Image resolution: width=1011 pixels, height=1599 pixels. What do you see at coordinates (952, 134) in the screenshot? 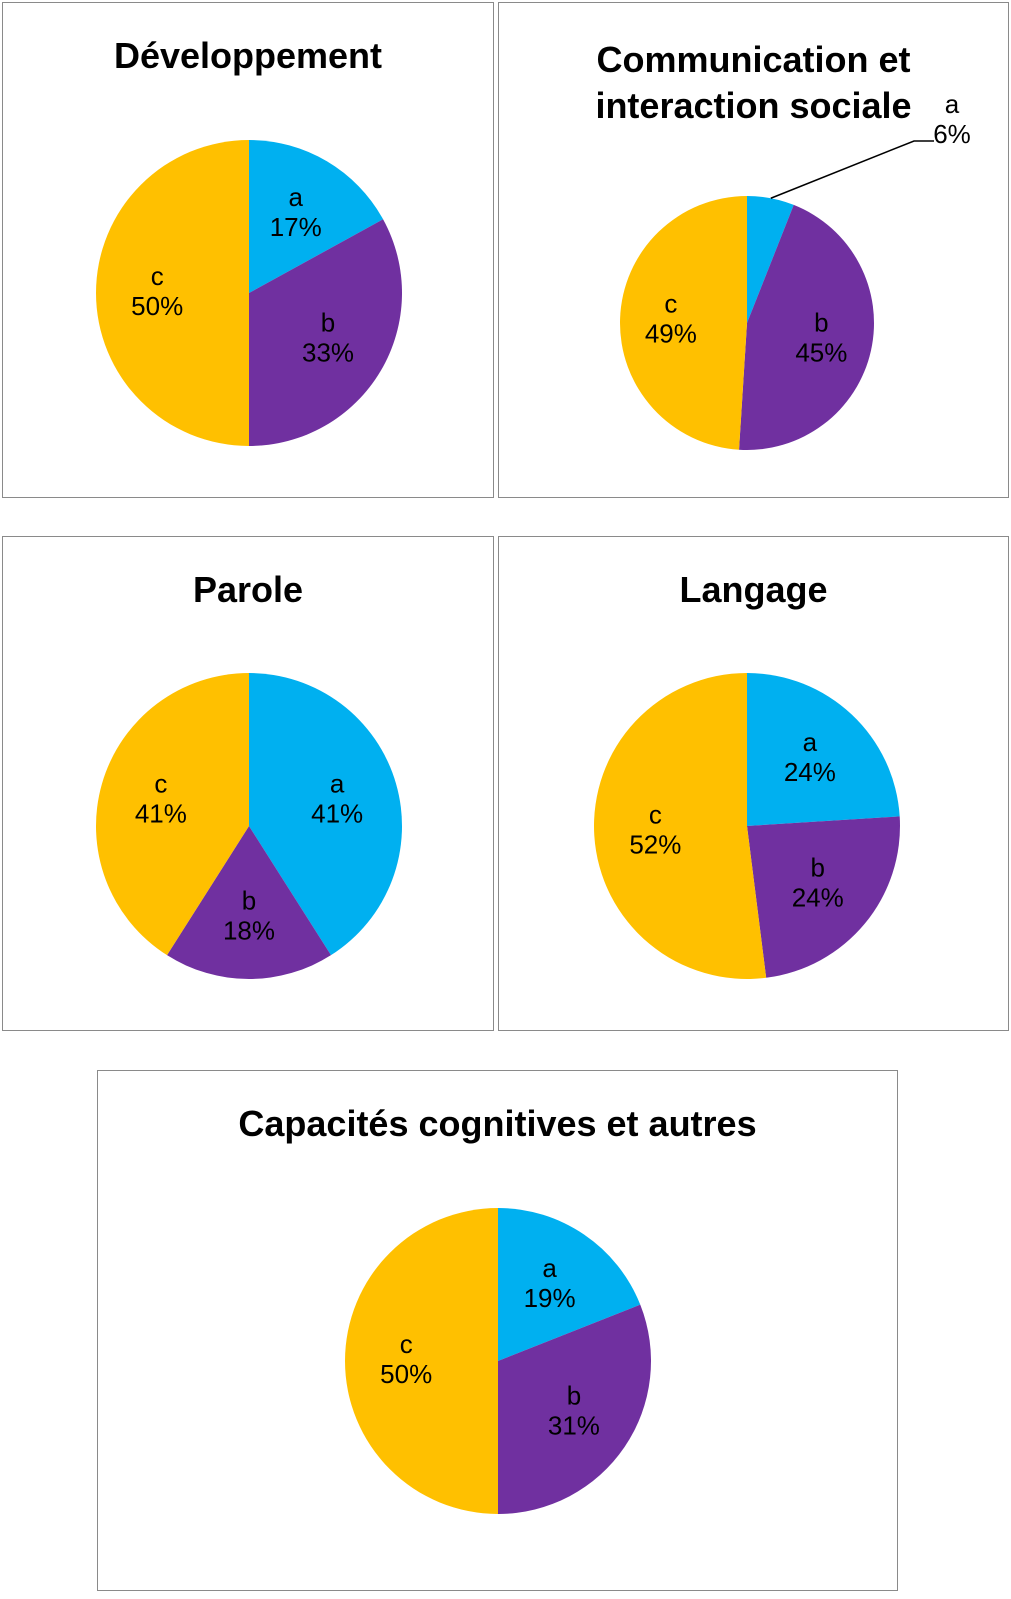
I see `data-label-value: 6%` at bounding box center [952, 134].